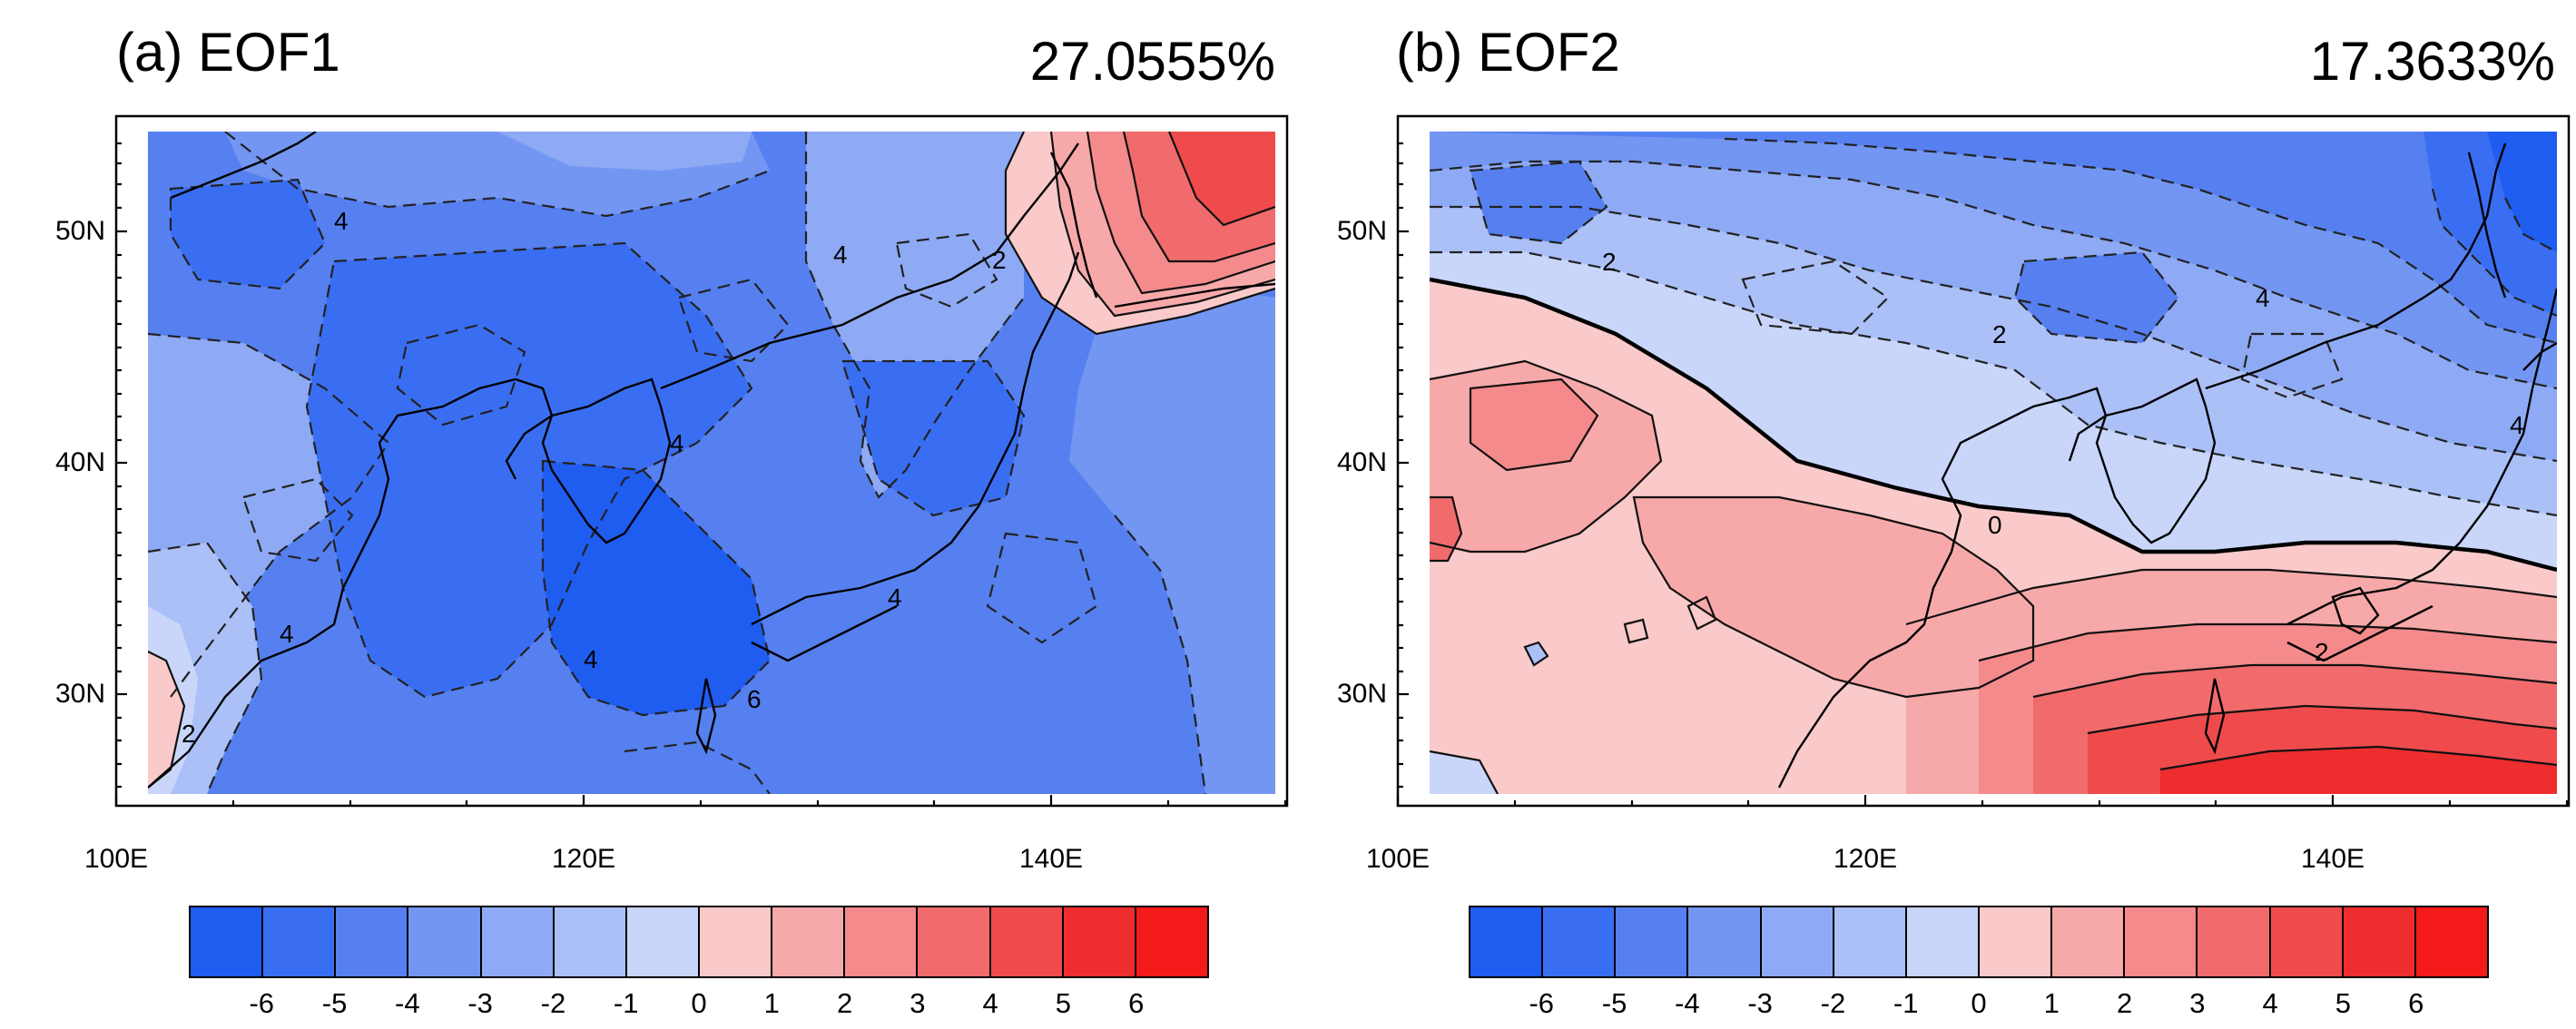  Describe the element at coordinates (990, 1003) in the screenshot. I see `colorbar-a-label: 4` at that location.